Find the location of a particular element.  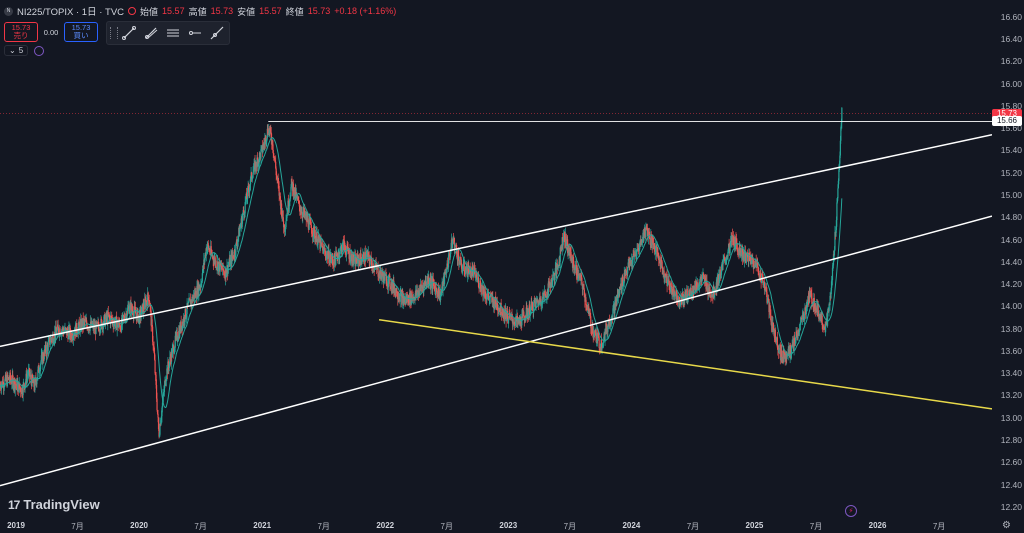

indicator-settings-icon is located at coordinates (39, 50).